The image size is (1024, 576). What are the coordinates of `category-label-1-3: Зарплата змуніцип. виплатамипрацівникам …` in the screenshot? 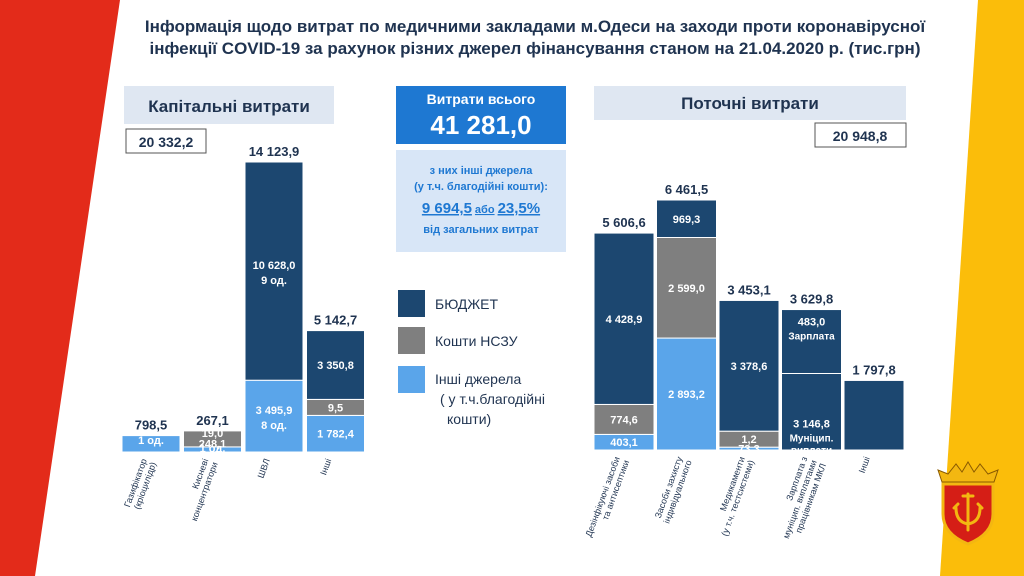 It's located at (800, 499).